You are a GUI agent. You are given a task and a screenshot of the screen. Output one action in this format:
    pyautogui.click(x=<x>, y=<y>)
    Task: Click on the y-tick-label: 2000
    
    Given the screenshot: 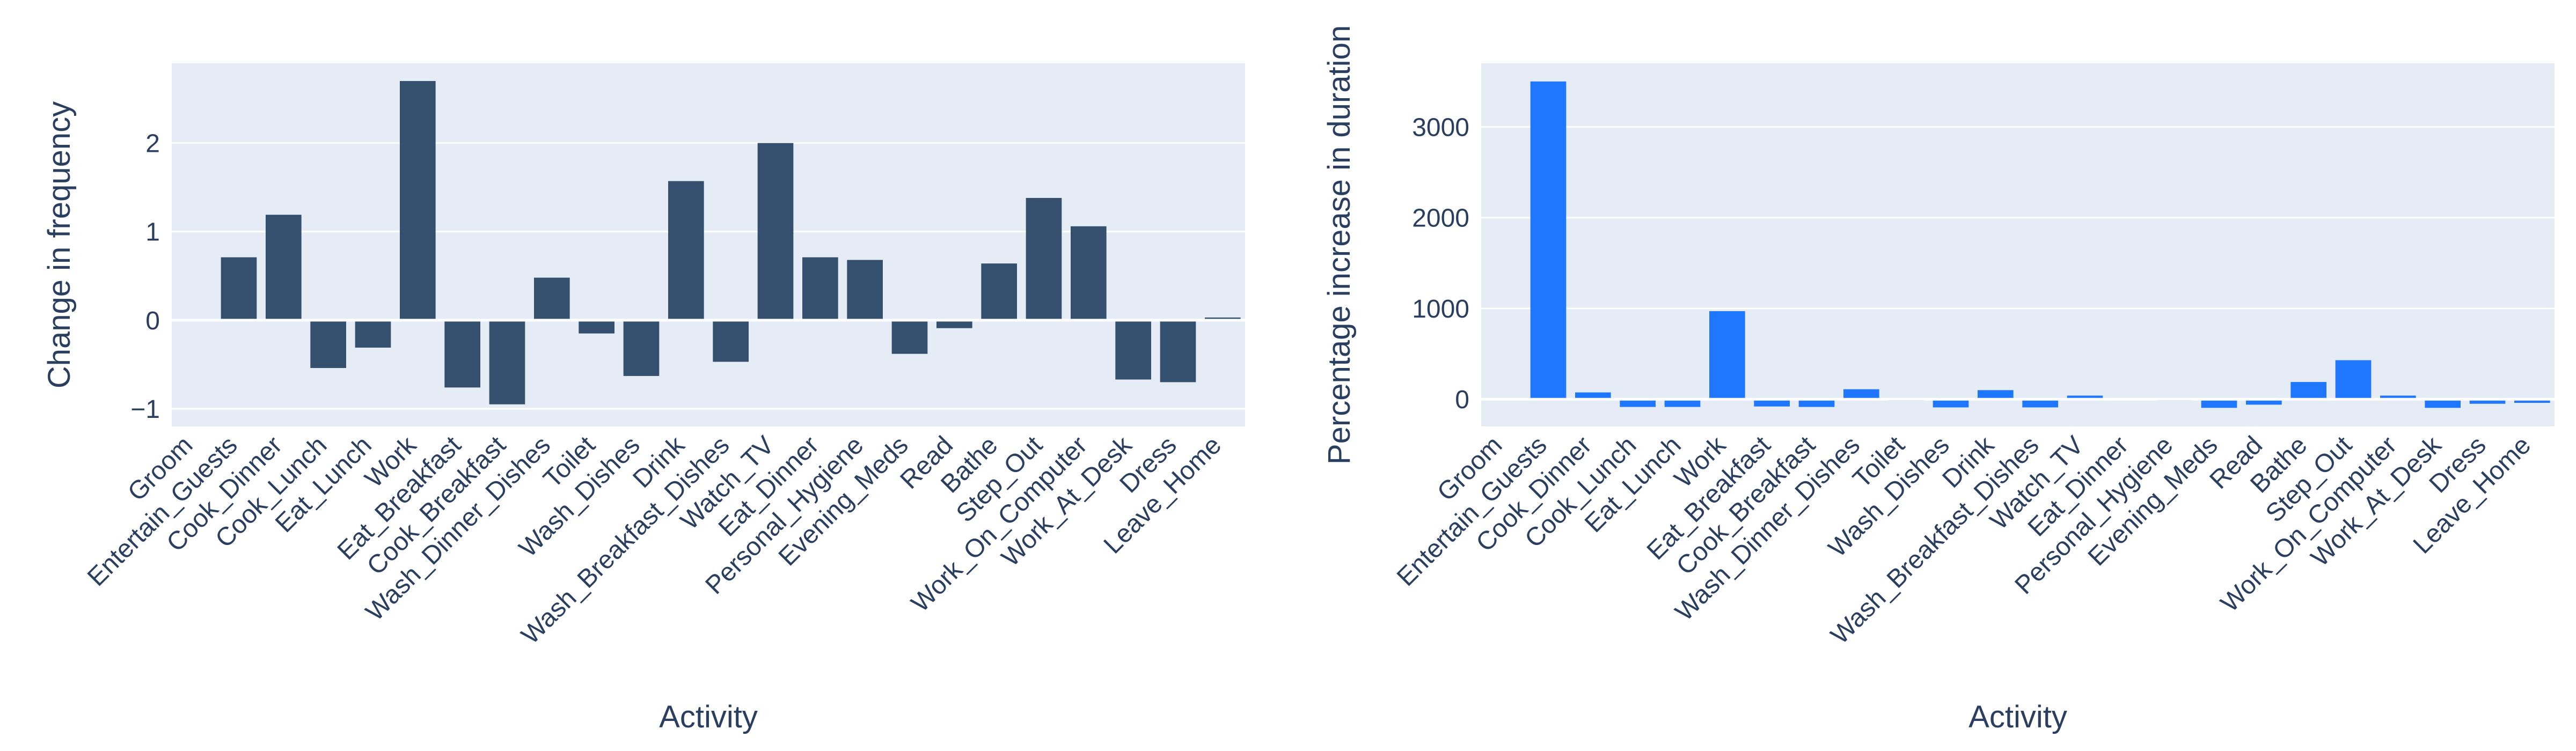 What is the action you would take?
    pyautogui.click(x=1440, y=219)
    